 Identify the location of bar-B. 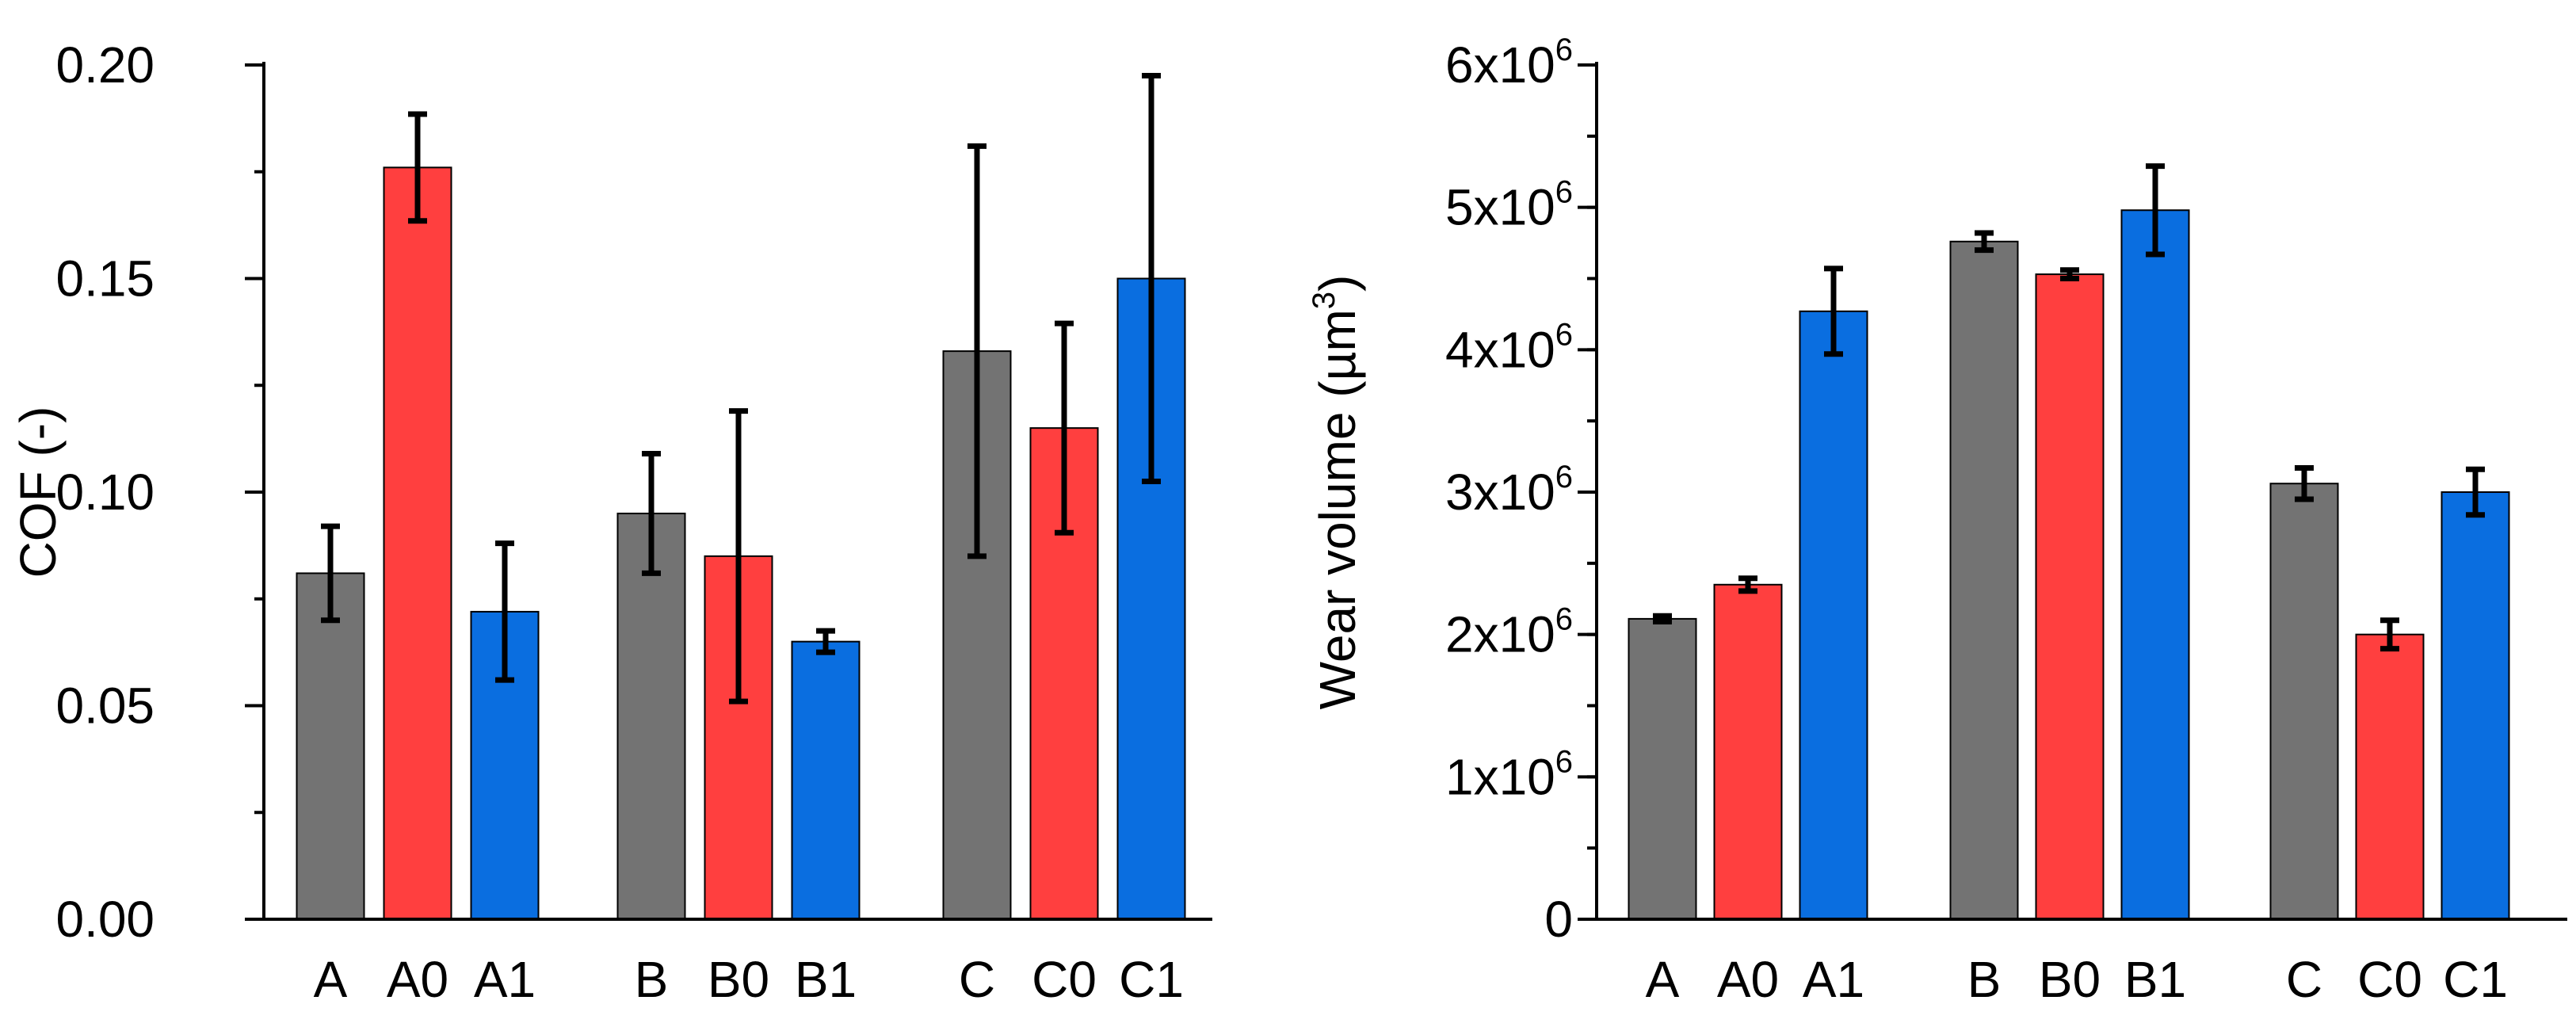
(1984, 580).